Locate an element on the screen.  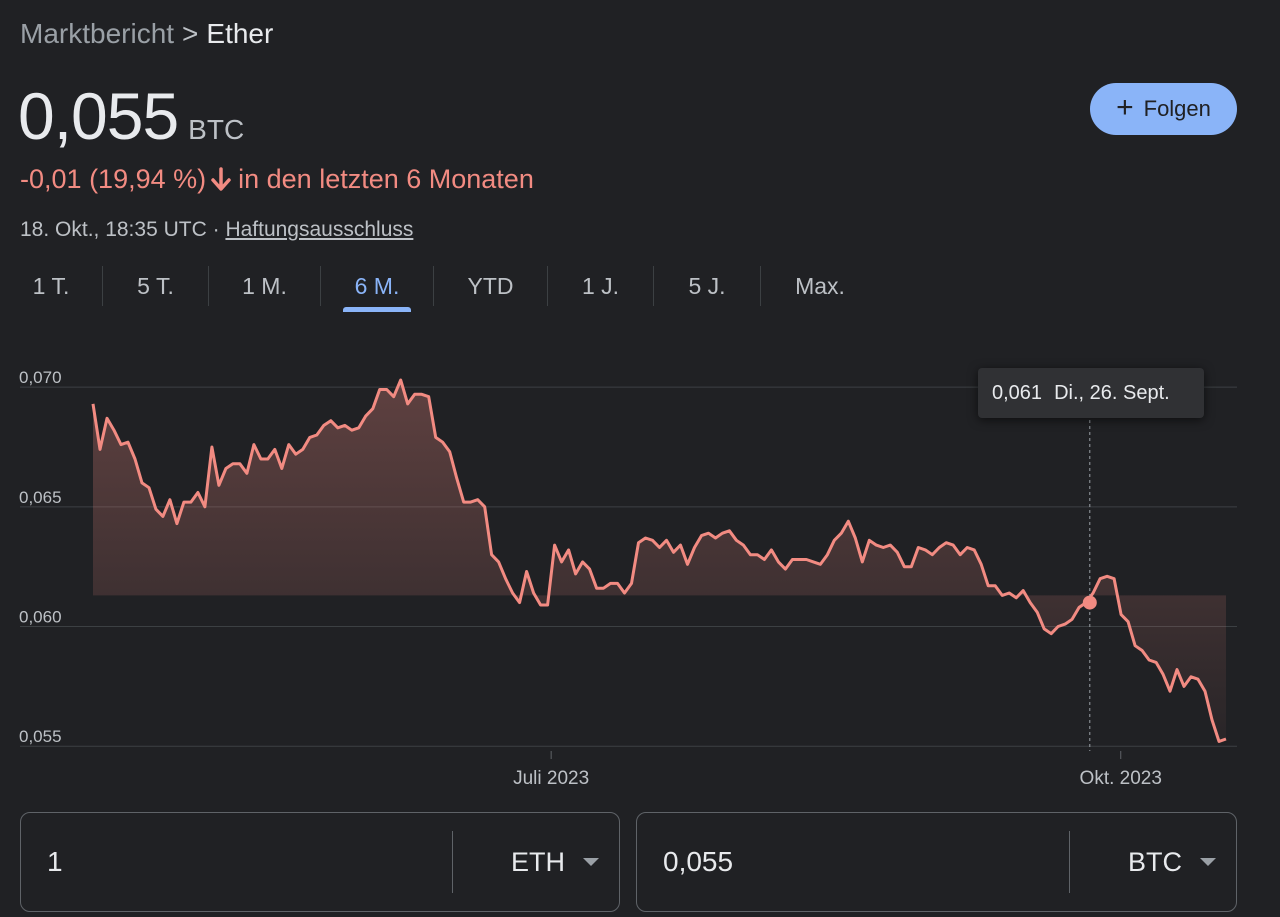
to-currency-select: BTC is located at coordinates (1153, 862).